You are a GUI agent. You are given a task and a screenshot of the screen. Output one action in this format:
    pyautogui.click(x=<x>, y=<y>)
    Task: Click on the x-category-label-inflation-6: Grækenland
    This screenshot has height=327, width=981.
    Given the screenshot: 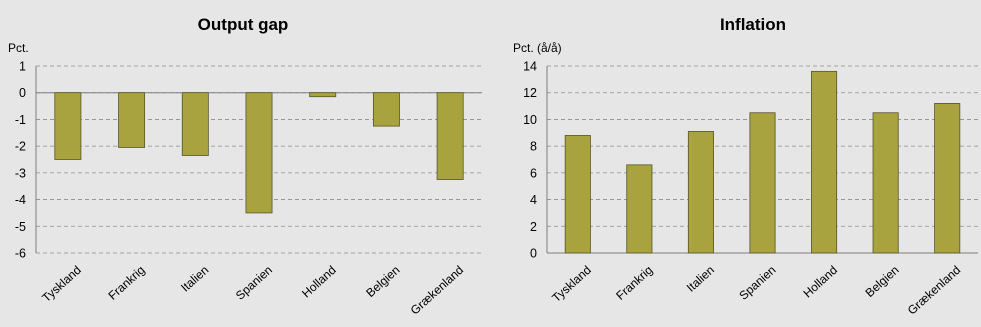 What is the action you would take?
    pyautogui.click(x=934, y=290)
    